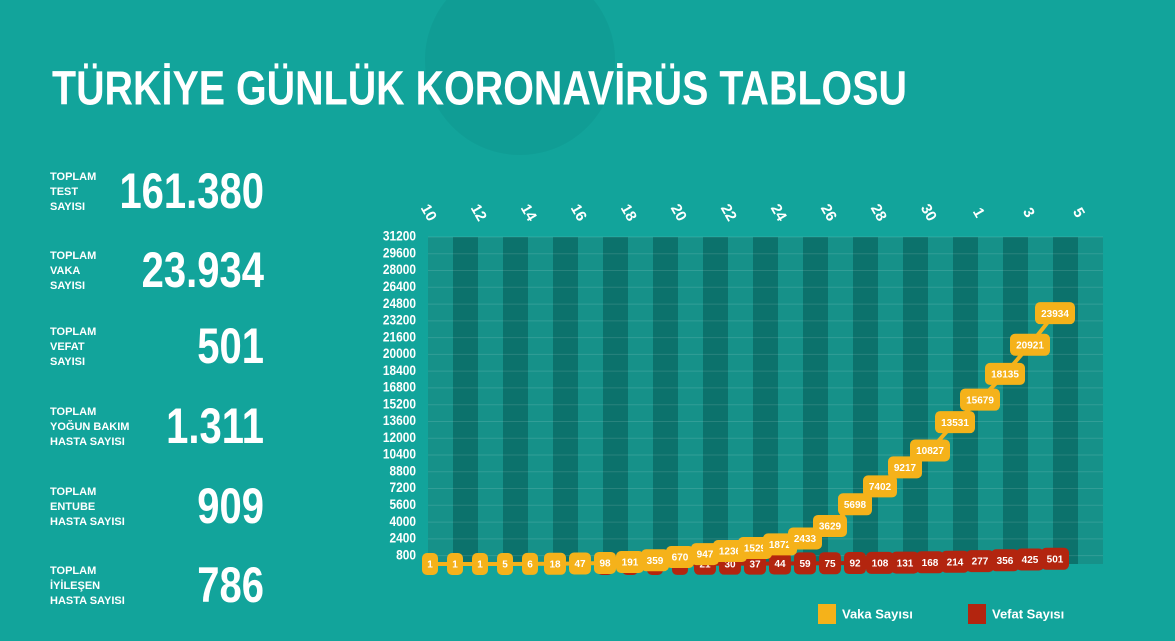 This screenshot has height=641, width=1175. I want to click on x-tick-label: 28, so click(878, 212).